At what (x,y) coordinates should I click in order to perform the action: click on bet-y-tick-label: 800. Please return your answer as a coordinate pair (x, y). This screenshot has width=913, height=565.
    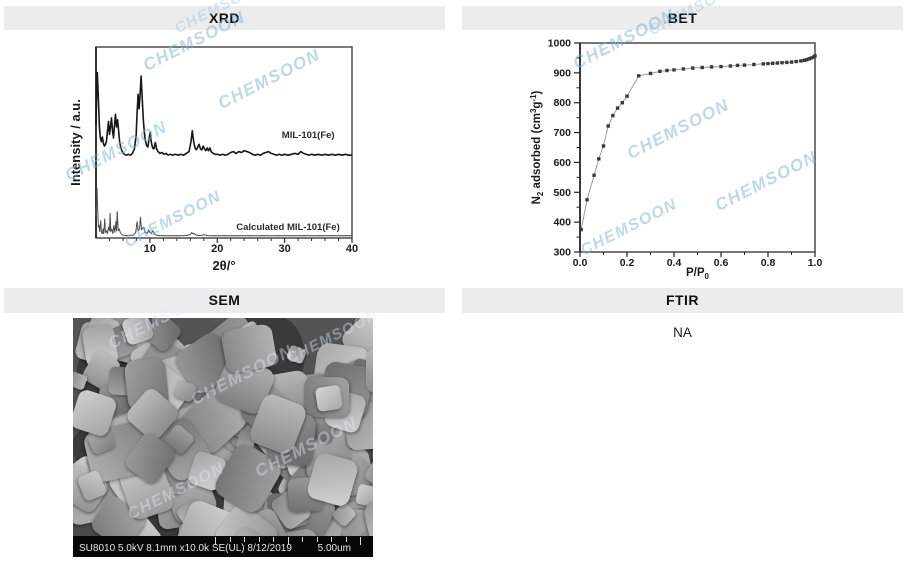
    Looking at the image, I should click on (562, 103).